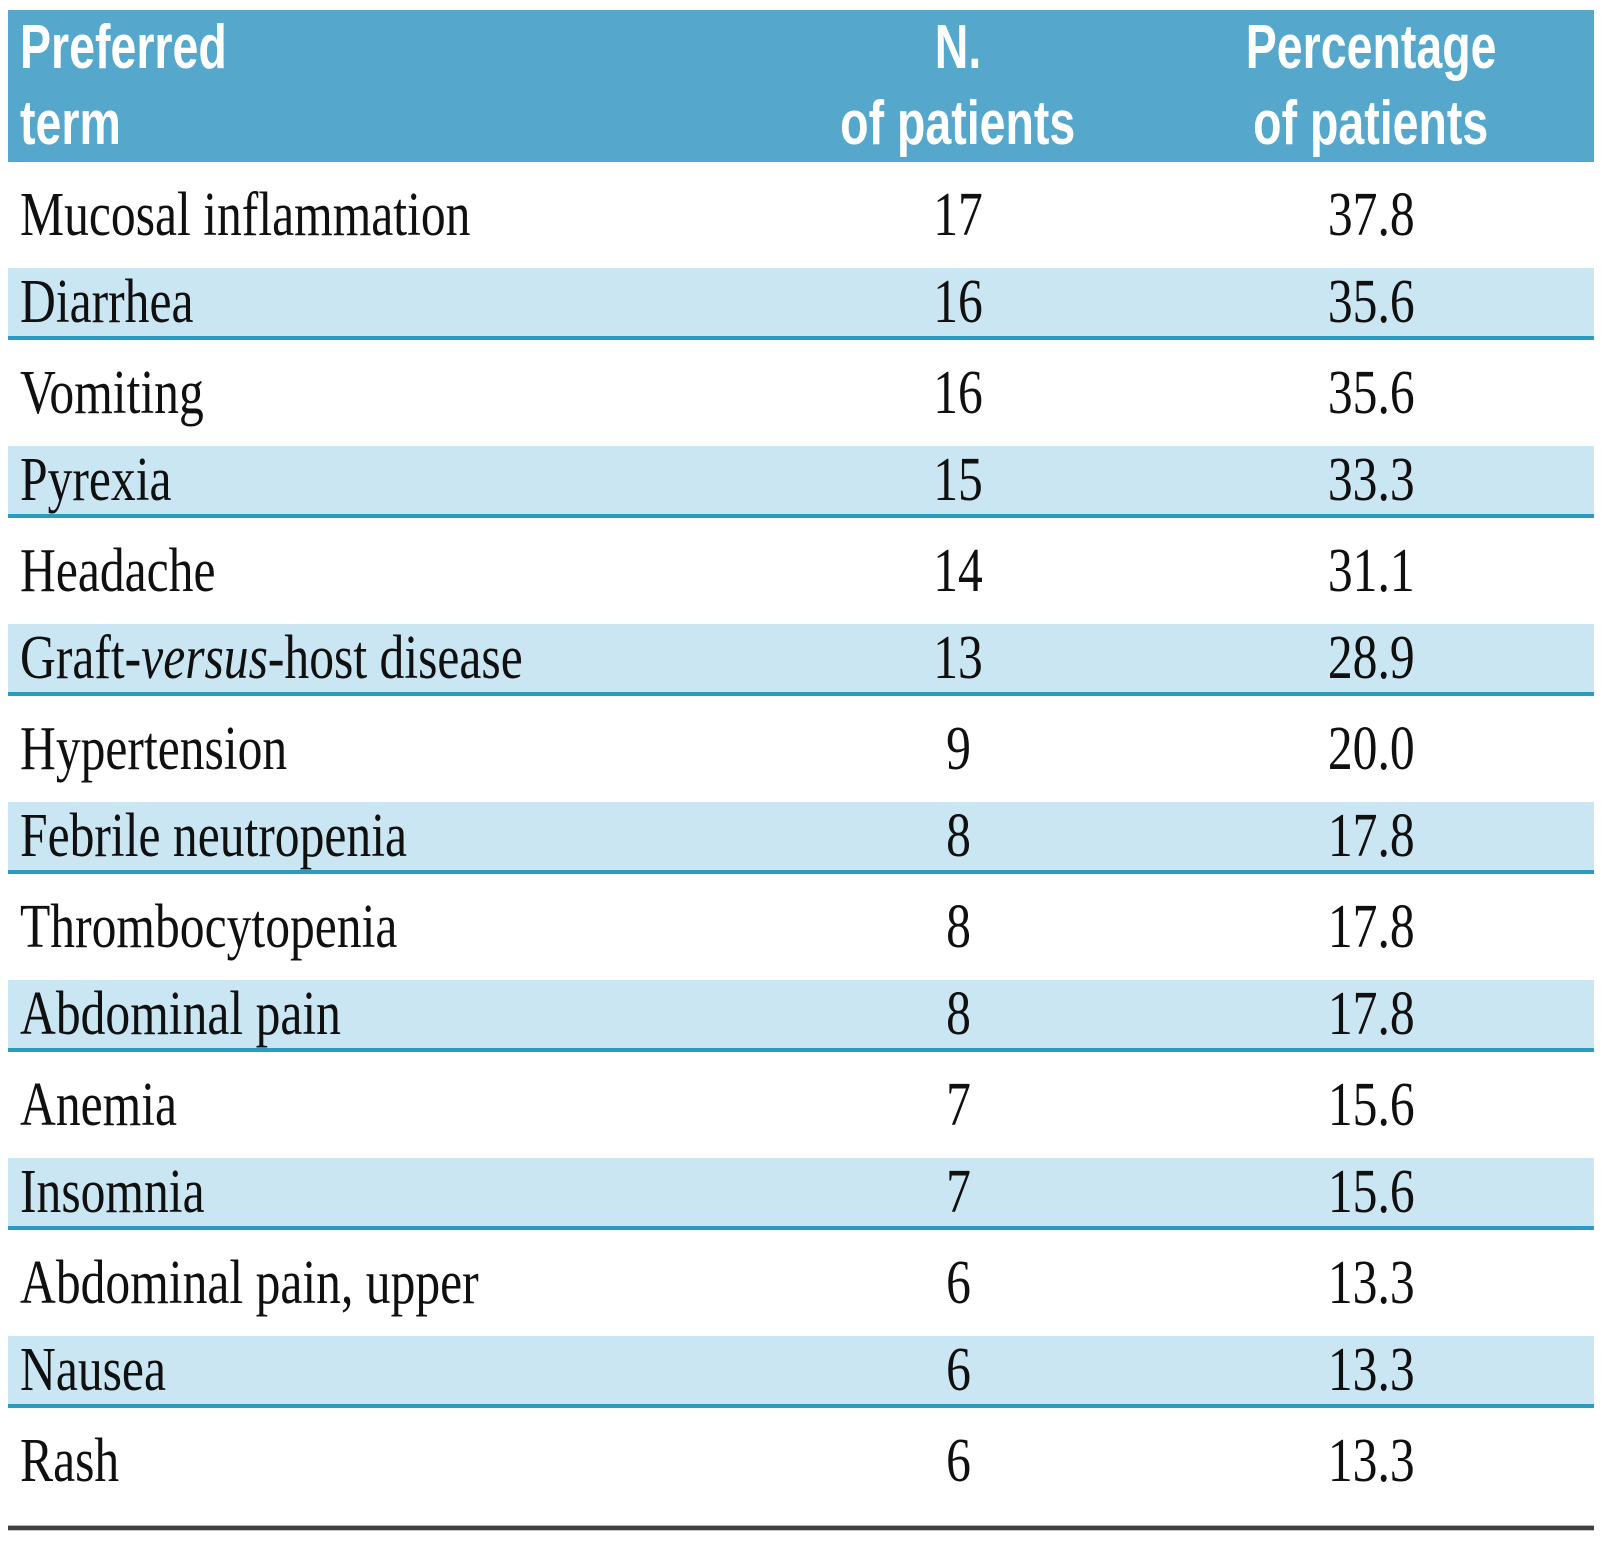 This screenshot has width=1602, height=1543. I want to click on n-of-patients-cell: 9, so click(958, 749).